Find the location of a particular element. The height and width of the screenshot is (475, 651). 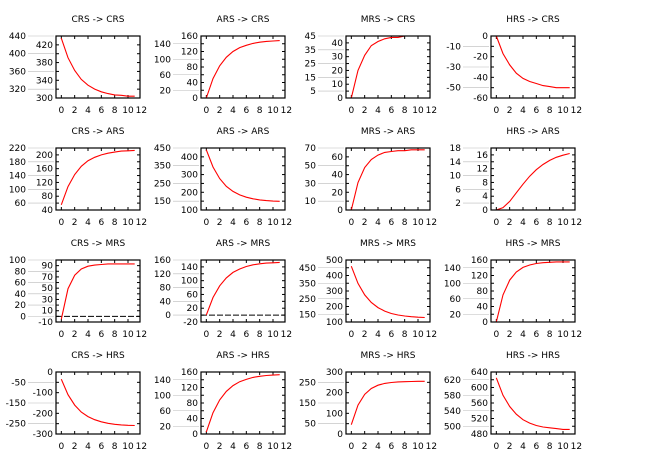

y-tick-label: 560 is located at coordinates (479, 404).